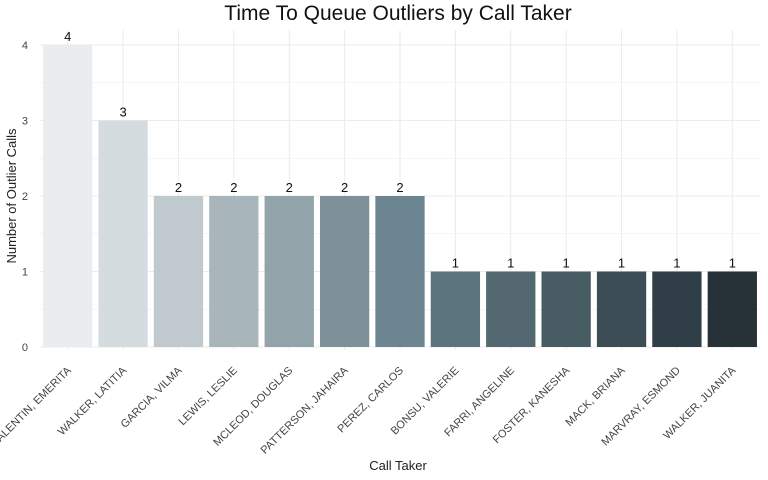 The width and height of the screenshot is (768, 480). I want to click on x-tick-label: MACK, BRIANA, so click(595, 396).